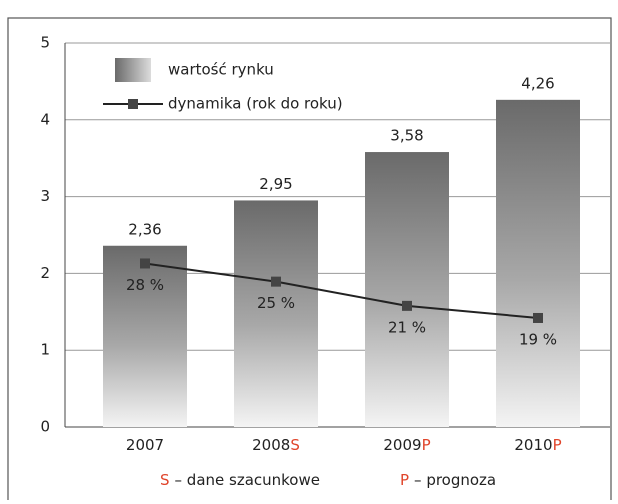 This screenshot has height=504, width=618. What do you see at coordinates (341, 290) in the screenshot?
I see `line` at bounding box center [341, 290].